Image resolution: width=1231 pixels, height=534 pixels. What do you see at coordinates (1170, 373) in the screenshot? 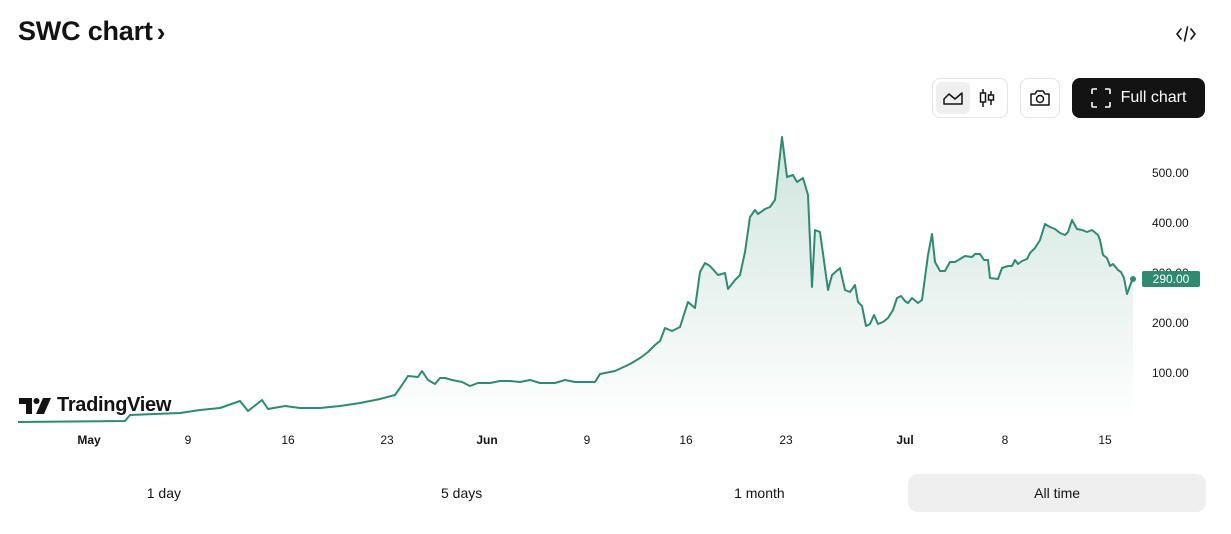
I see `y-tick-label: 100.00` at bounding box center [1170, 373].